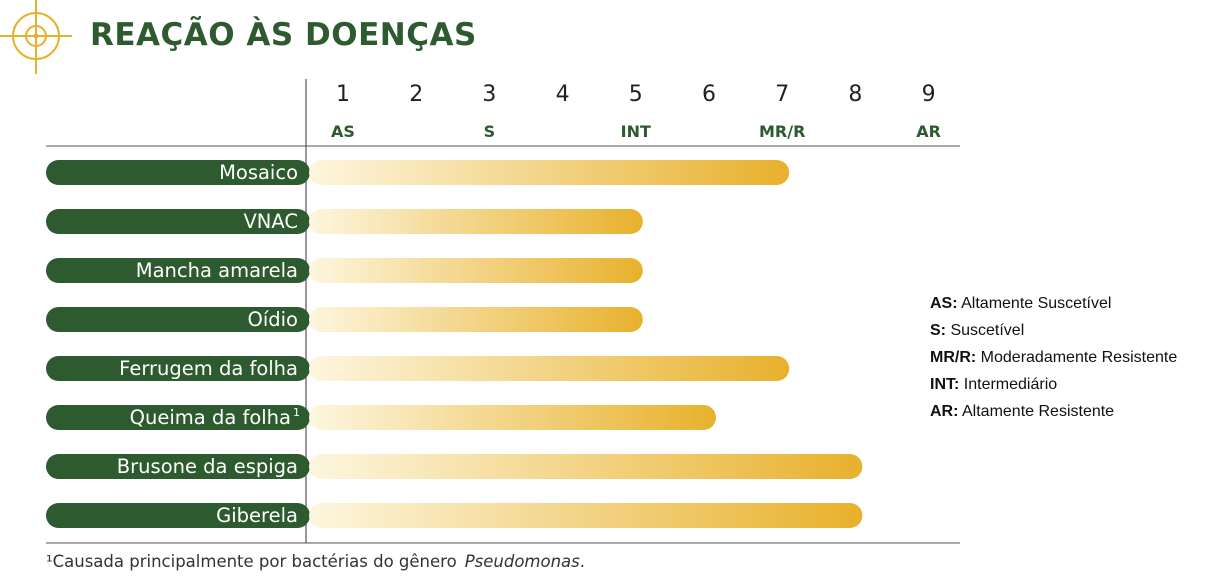 The height and width of the screenshot is (577, 1206). I want to click on category-label: Mosaico, so click(258, 172).